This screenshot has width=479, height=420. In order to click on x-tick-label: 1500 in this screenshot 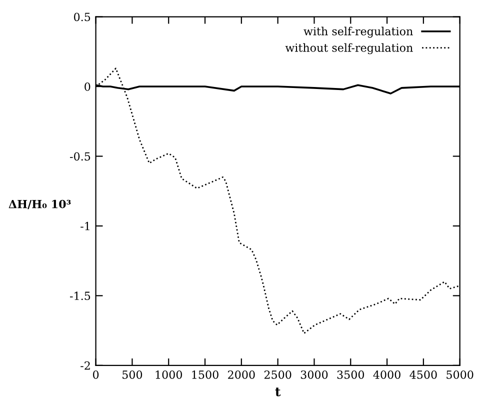, I will do `click(205, 374)`.